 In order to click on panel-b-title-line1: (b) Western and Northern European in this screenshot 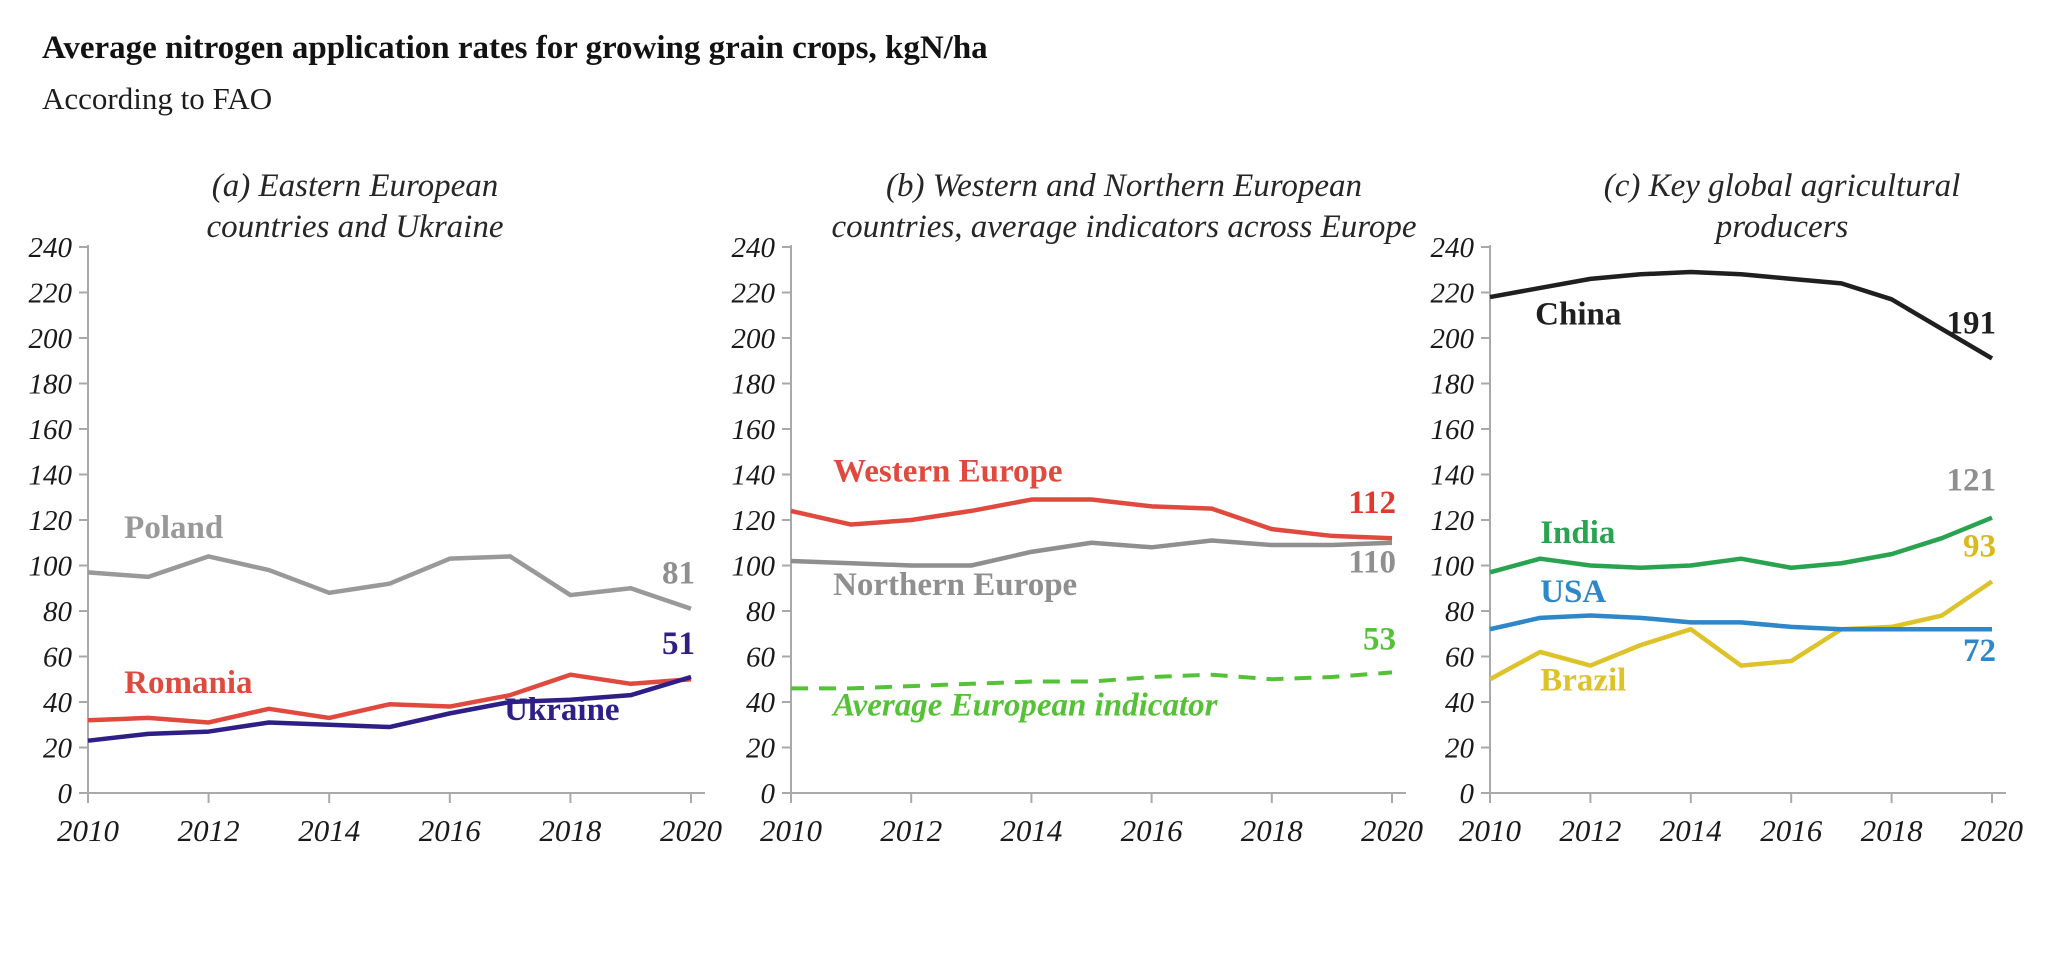, I will do `click(1124, 186)`.